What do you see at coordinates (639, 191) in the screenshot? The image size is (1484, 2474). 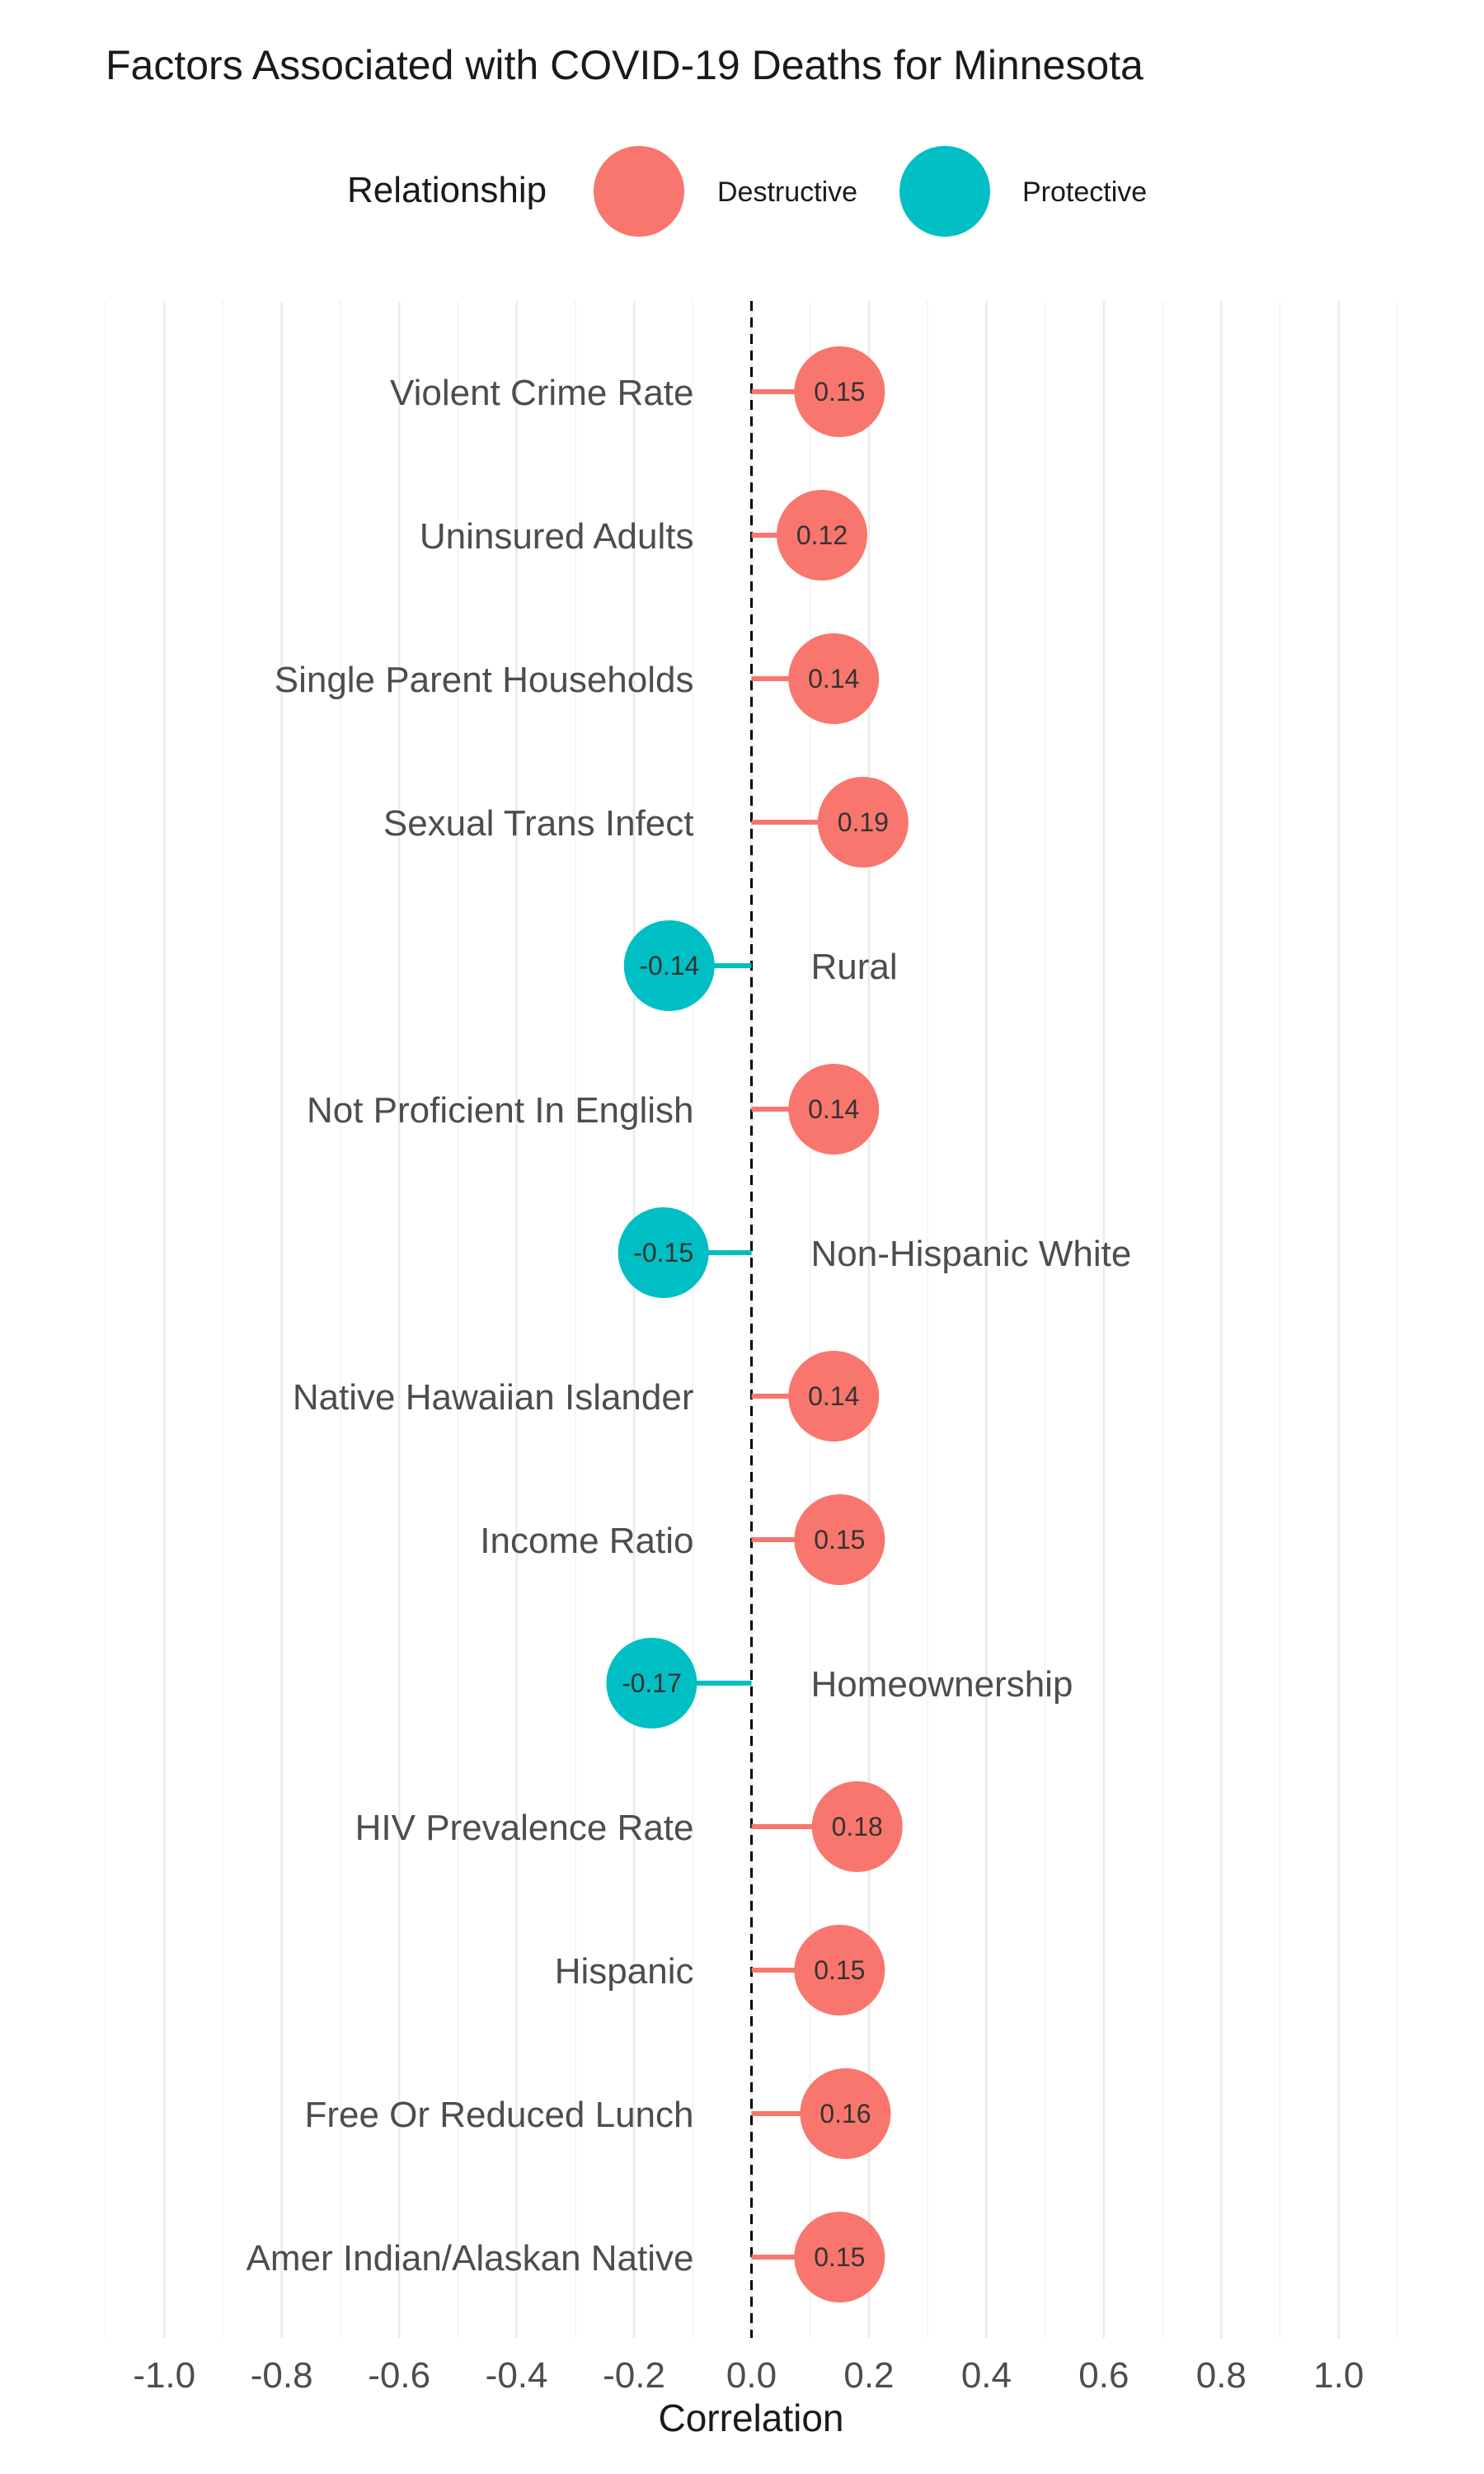 I see `legend-key-destructive` at bounding box center [639, 191].